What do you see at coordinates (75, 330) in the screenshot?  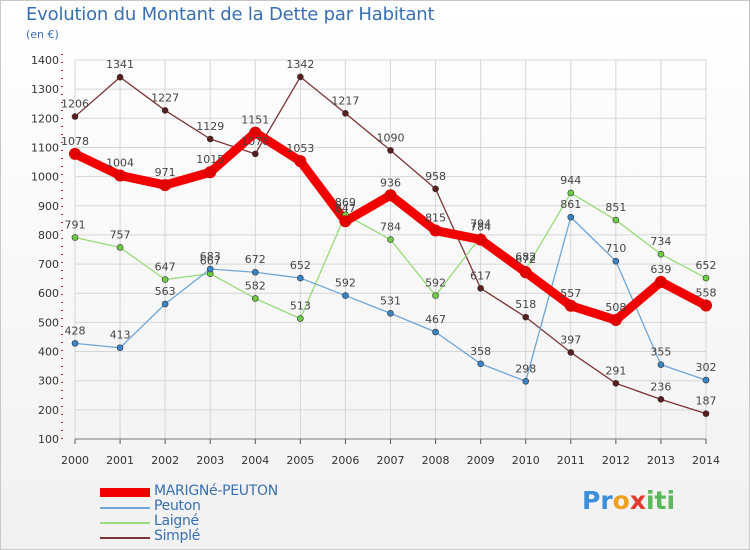 I see `data-label: 428` at bounding box center [75, 330].